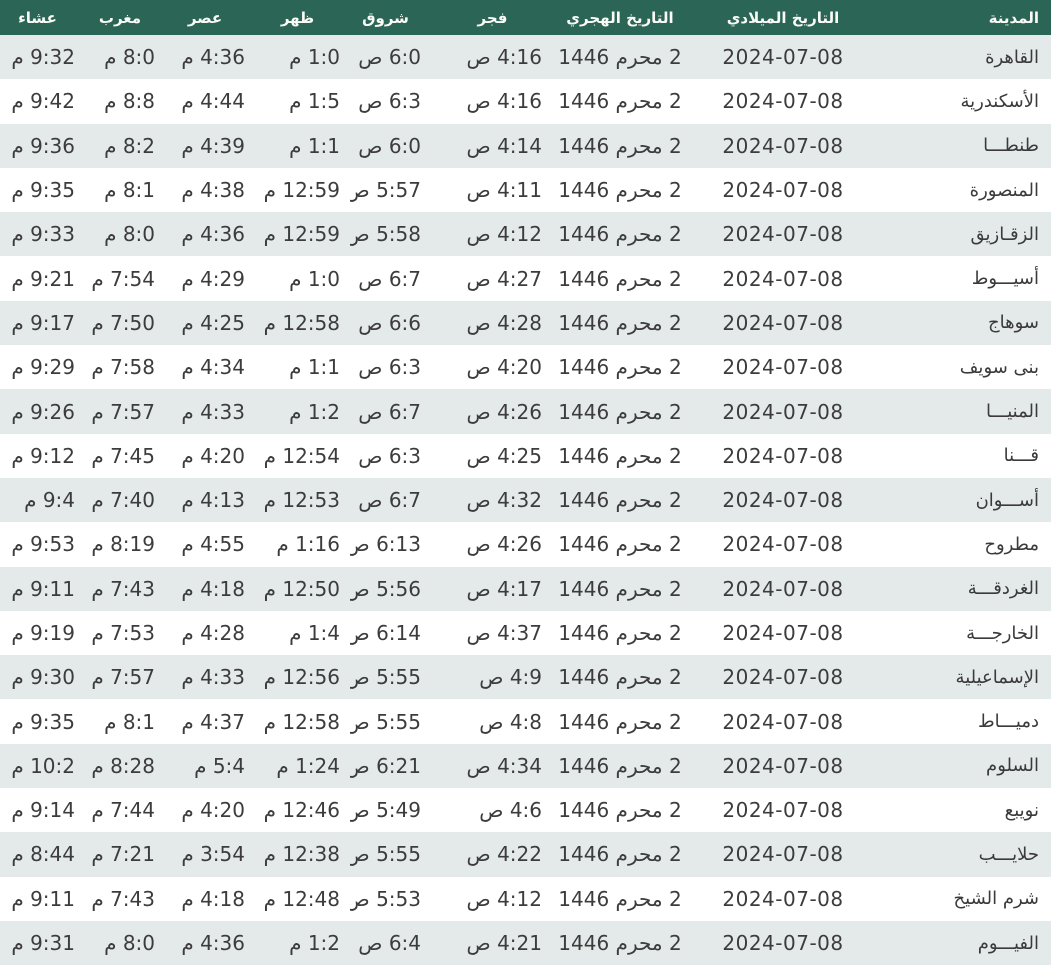 The width and height of the screenshot is (1051, 966). Describe the element at coordinates (1008, 943) in the screenshot. I see `cell-city: الفيـــوم` at that location.